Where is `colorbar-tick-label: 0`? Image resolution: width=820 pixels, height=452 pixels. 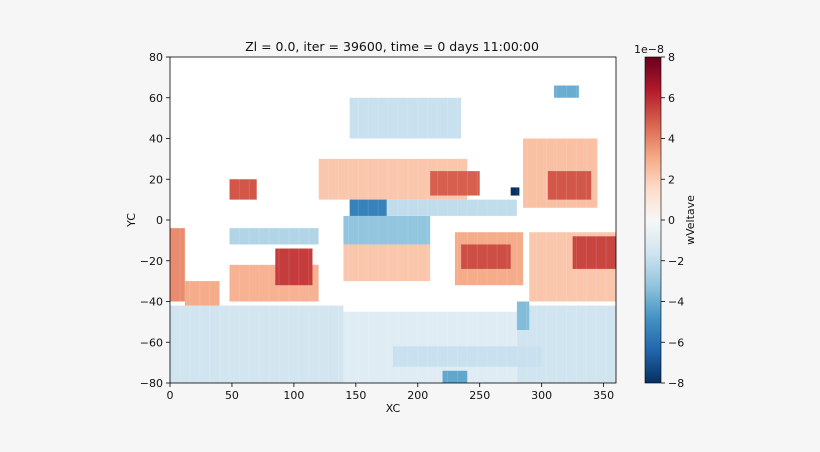 colorbar-tick-label: 0 is located at coordinates (671, 220).